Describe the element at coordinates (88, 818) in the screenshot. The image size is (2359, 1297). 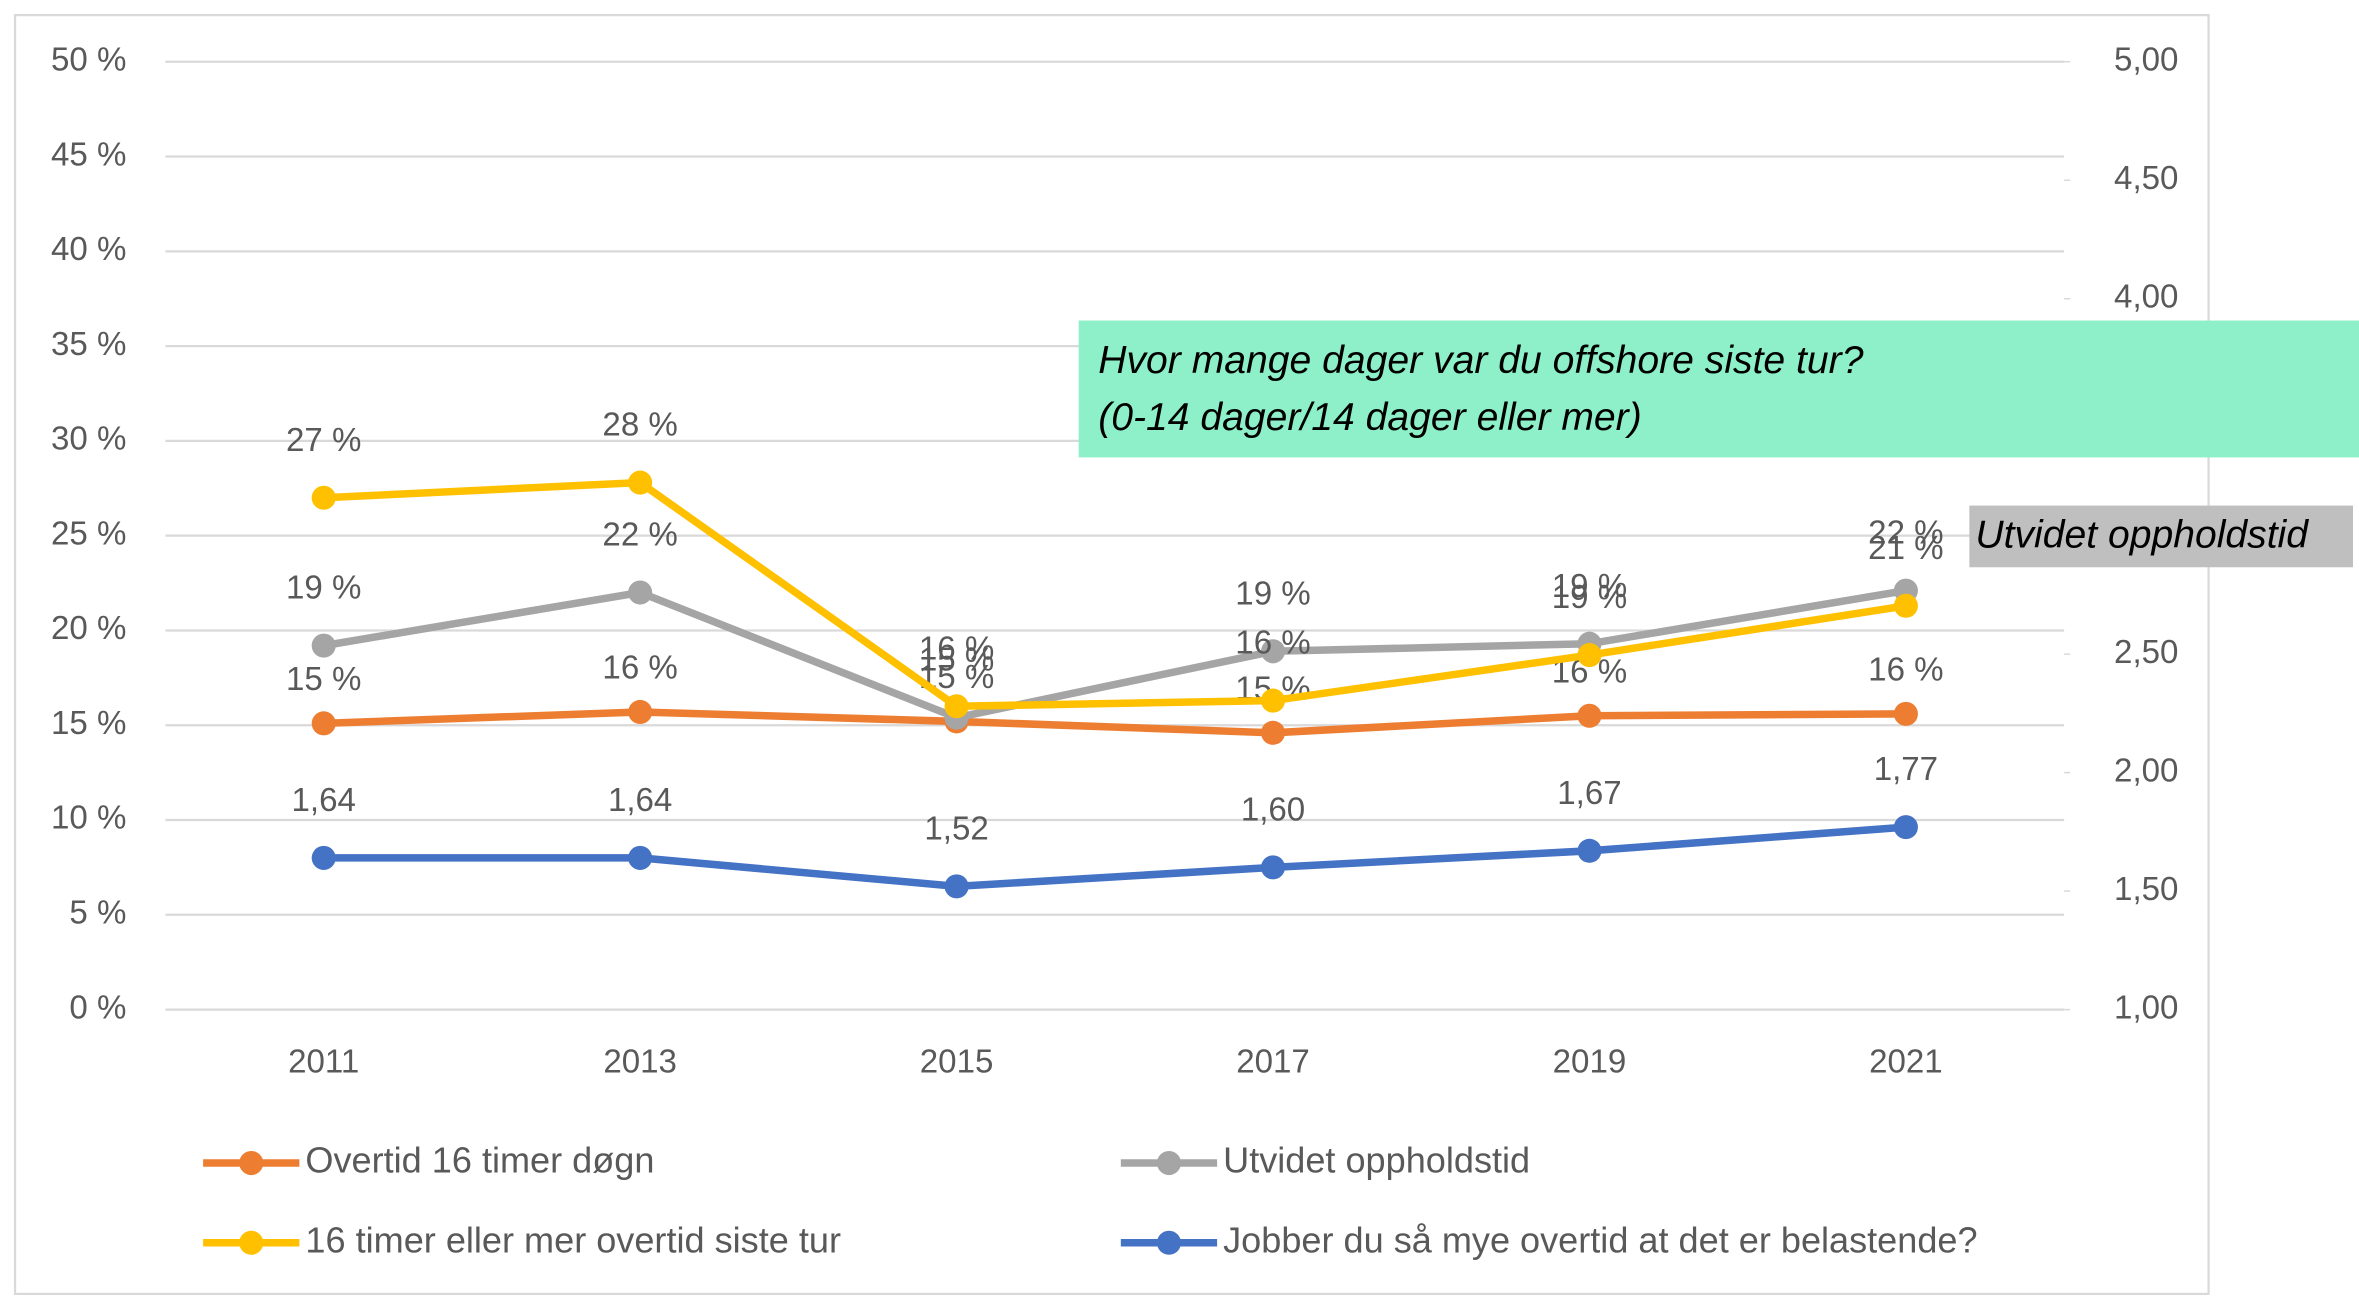
I see `y-tick-label: 10 %` at that location.